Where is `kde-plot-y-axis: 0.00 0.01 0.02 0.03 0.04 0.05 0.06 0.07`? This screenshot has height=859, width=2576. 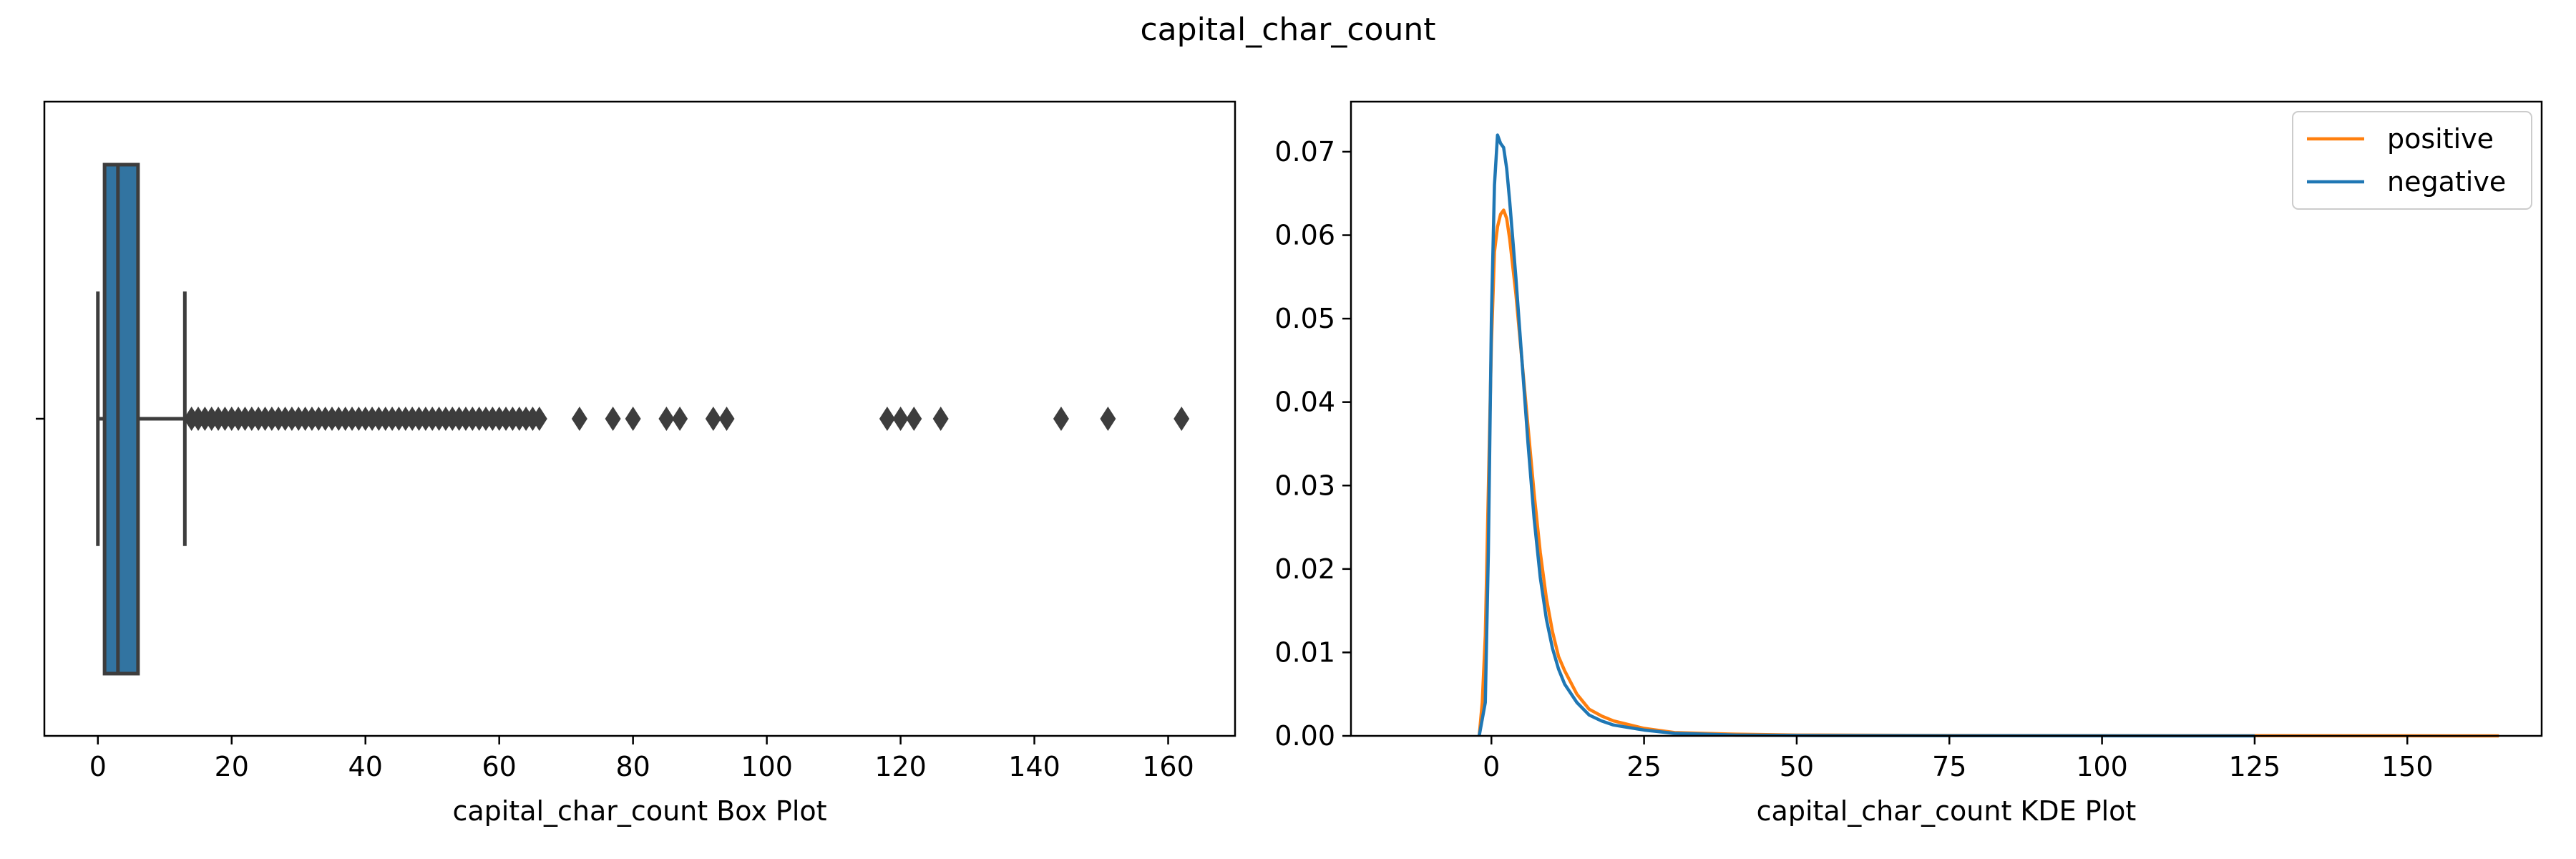 kde-plot-y-axis: 0.00 0.01 0.02 0.03 0.04 0.05 0.06 0.07 is located at coordinates (1312, 444).